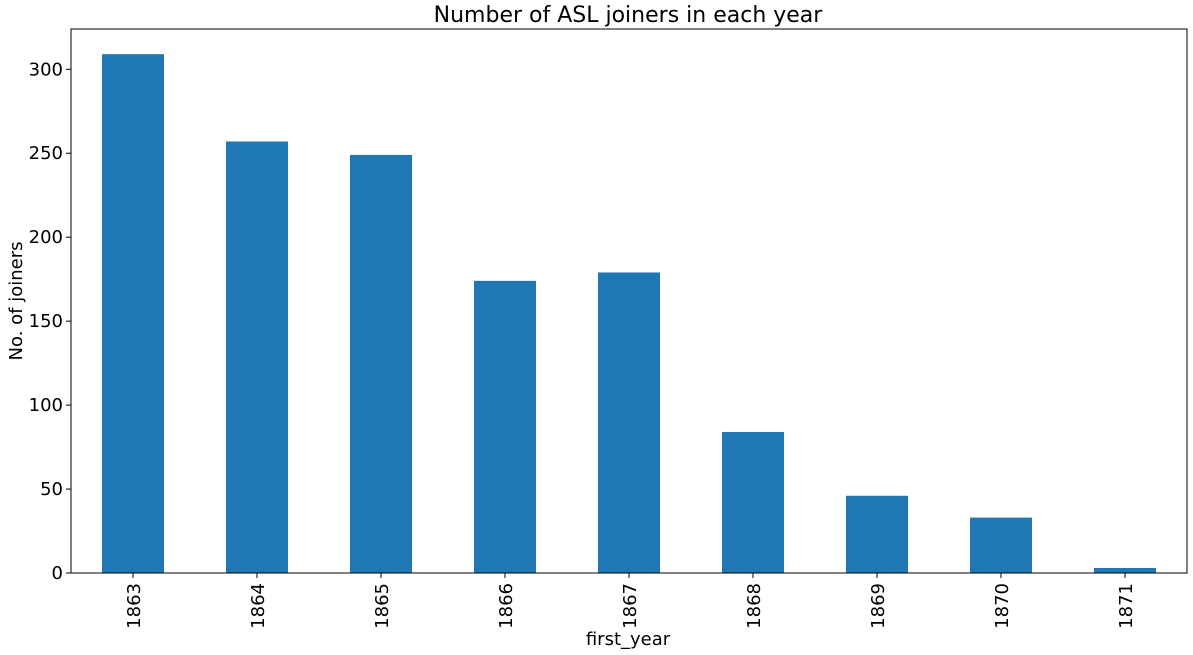 This screenshot has height=655, width=1193. Describe the element at coordinates (754, 606) in the screenshot. I see `x-tick-label-1868: 1868` at that location.